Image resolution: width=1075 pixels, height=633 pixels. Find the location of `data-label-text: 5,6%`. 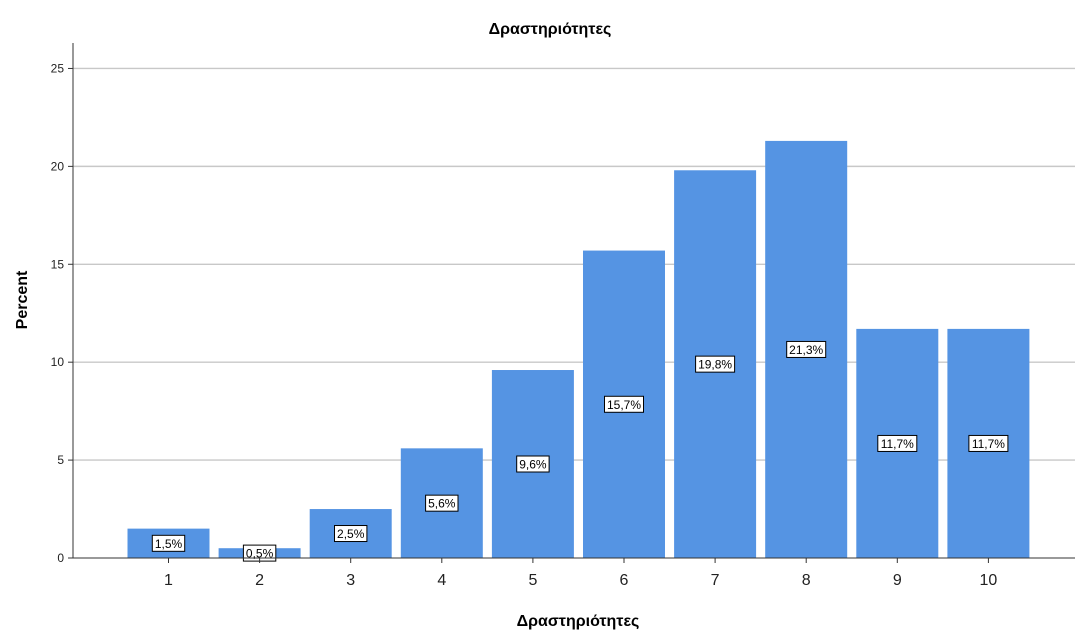

data-label-text: 5,6% is located at coordinates (442, 504).